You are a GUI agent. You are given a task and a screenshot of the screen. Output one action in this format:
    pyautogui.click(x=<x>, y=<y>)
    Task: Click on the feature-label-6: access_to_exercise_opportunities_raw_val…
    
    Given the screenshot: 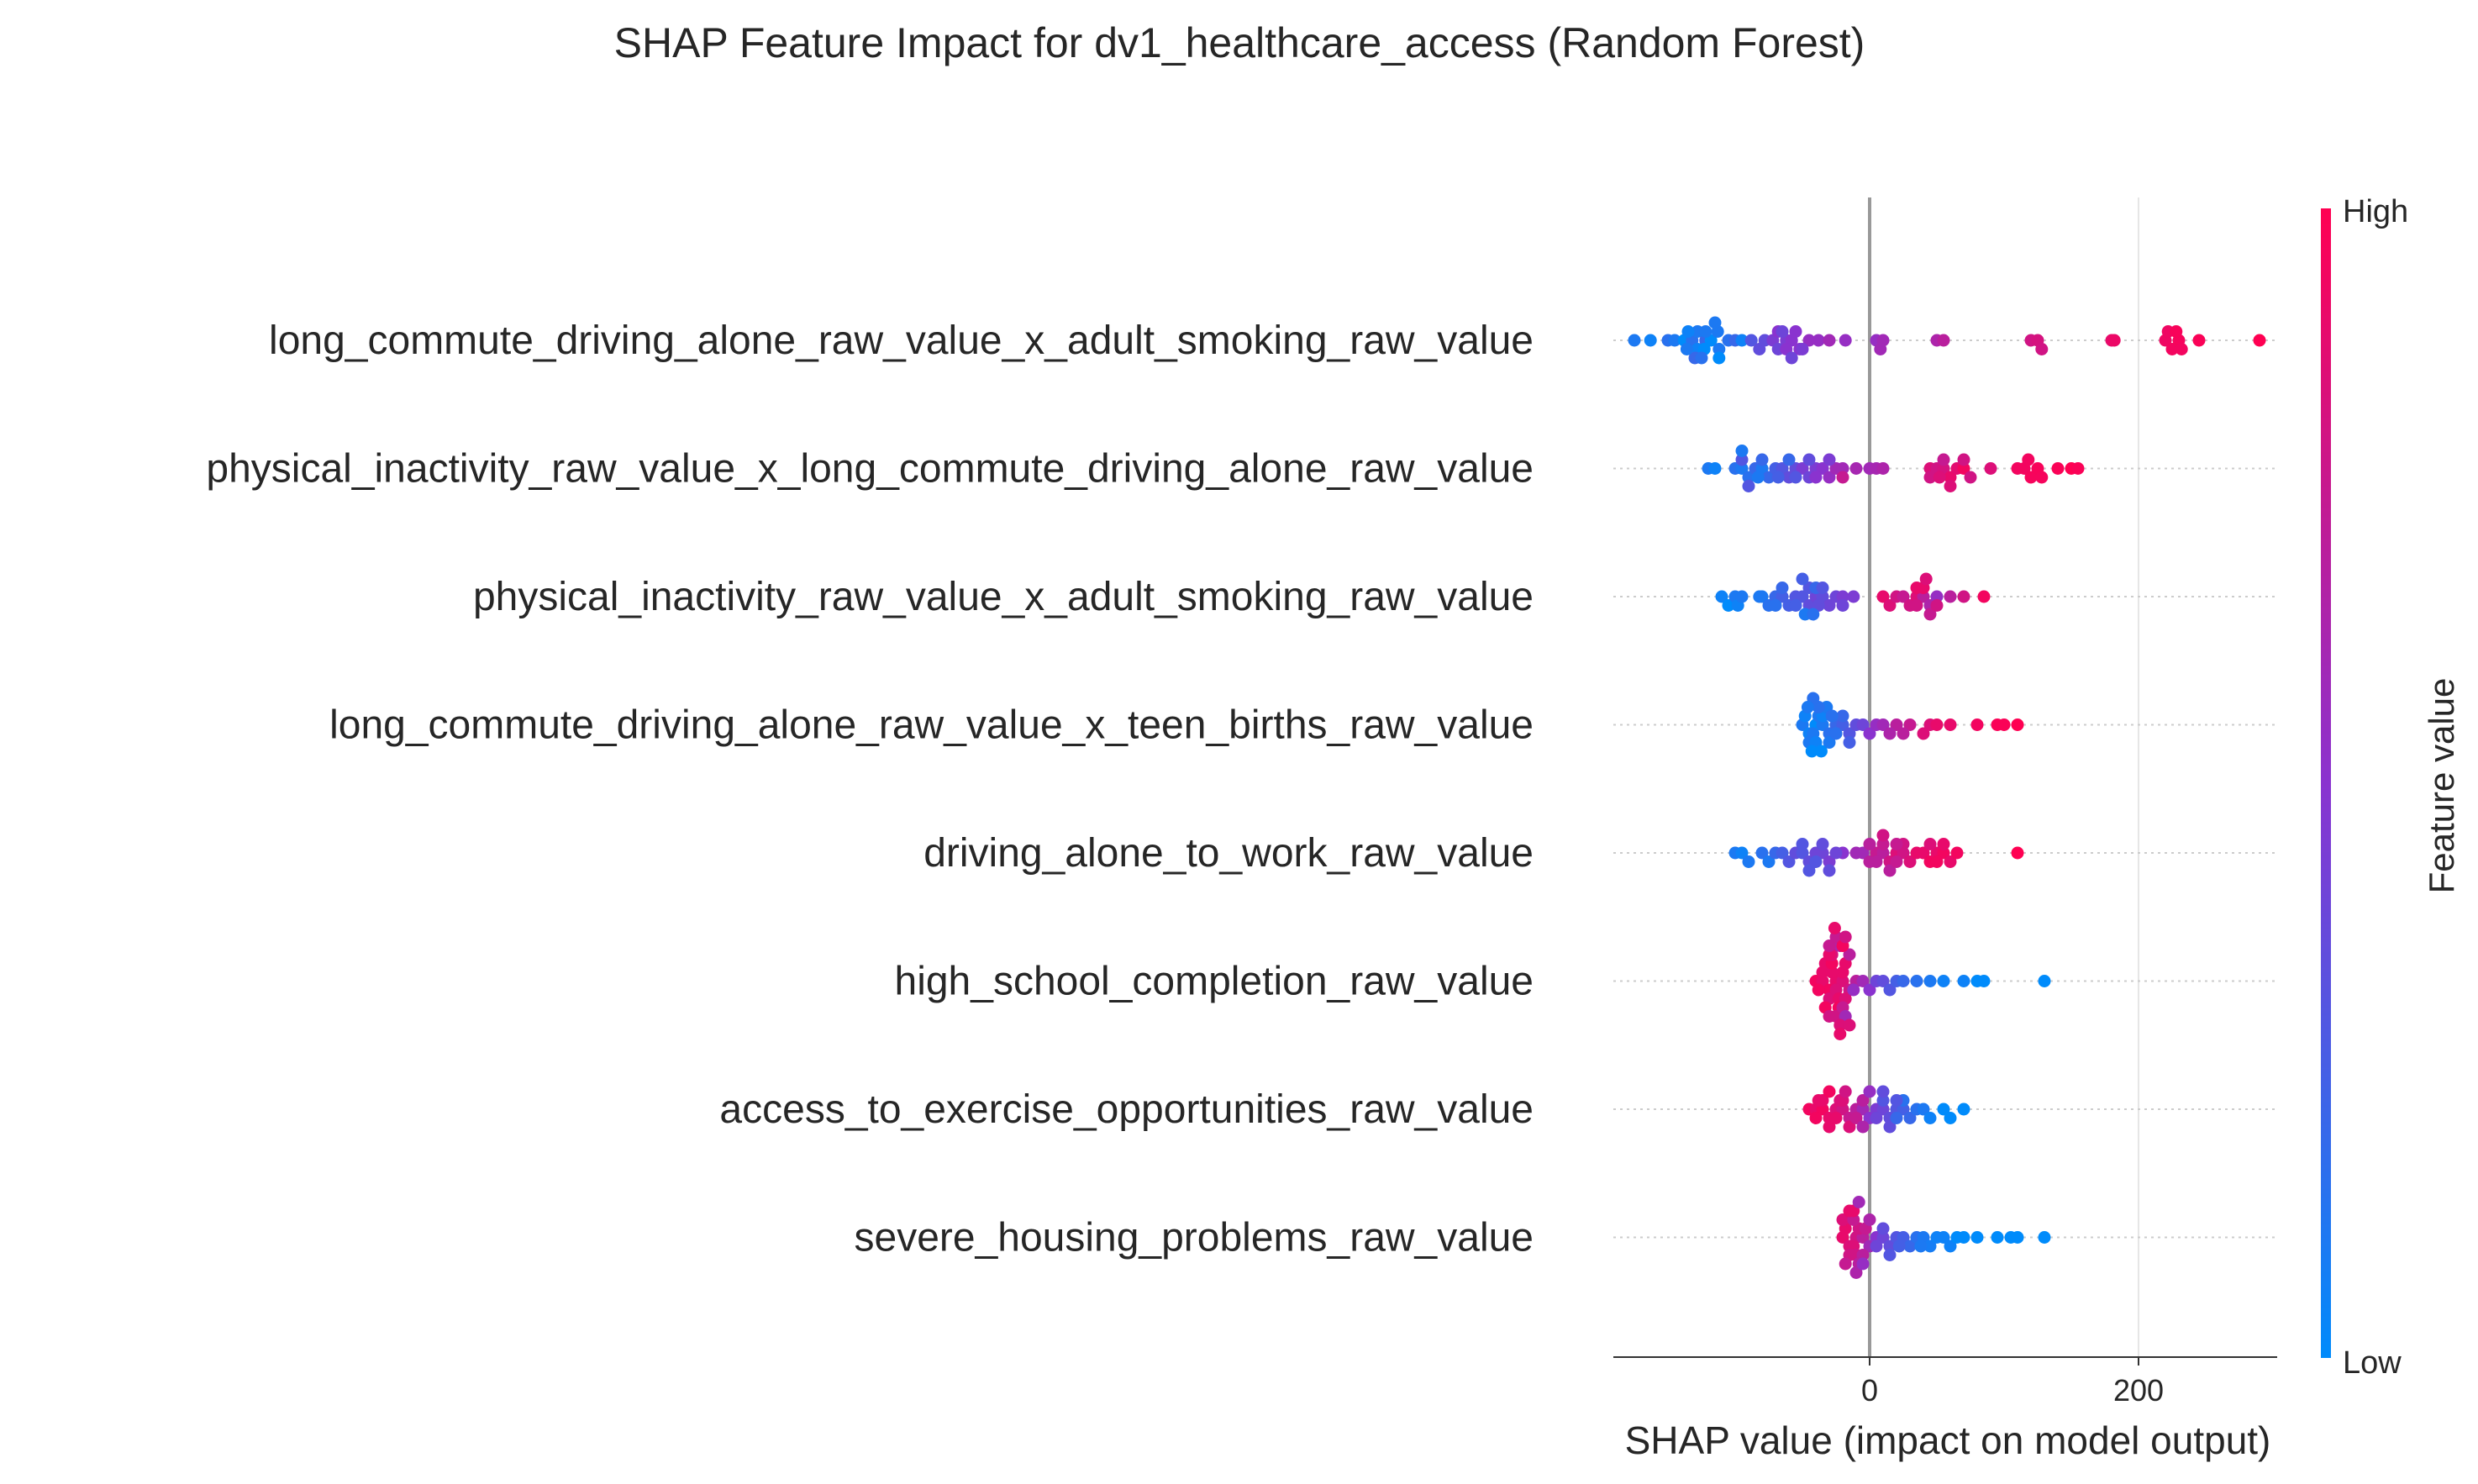 What is the action you would take?
    pyautogui.click(x=1127, y=1110)
    